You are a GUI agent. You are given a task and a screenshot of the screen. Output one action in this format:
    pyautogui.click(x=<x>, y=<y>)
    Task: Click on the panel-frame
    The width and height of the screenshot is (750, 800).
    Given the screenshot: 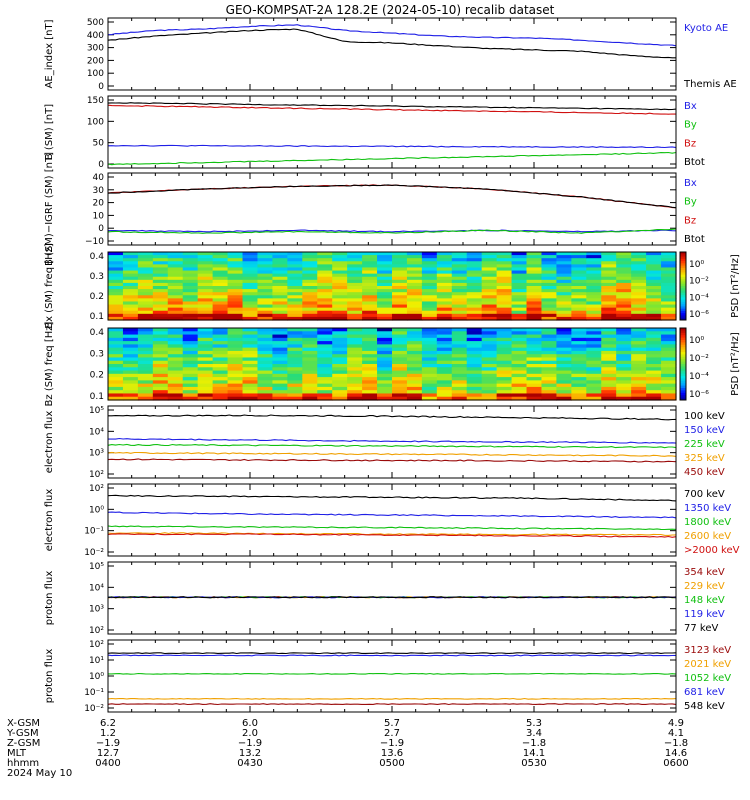 What is the action you would take?
    pyautogui.click(x=392, y=286)
    